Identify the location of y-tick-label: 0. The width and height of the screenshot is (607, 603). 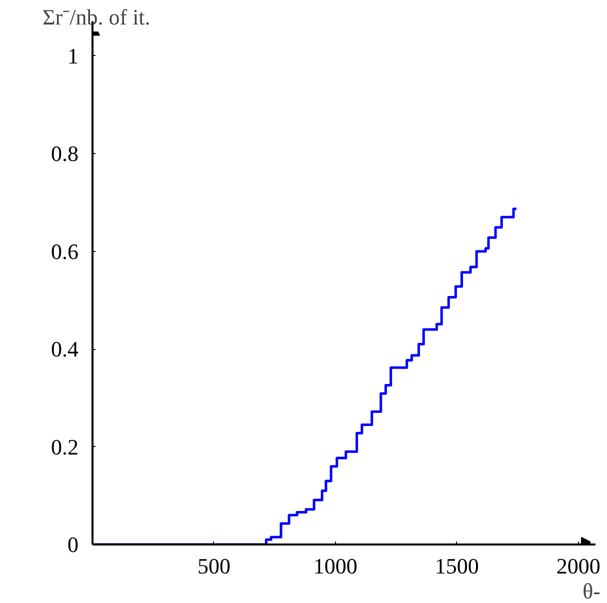
(73, 544).